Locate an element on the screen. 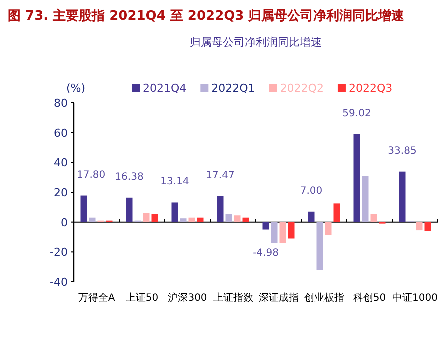  x-tick-label: 上证指数 is located at coordinates (233, 298).